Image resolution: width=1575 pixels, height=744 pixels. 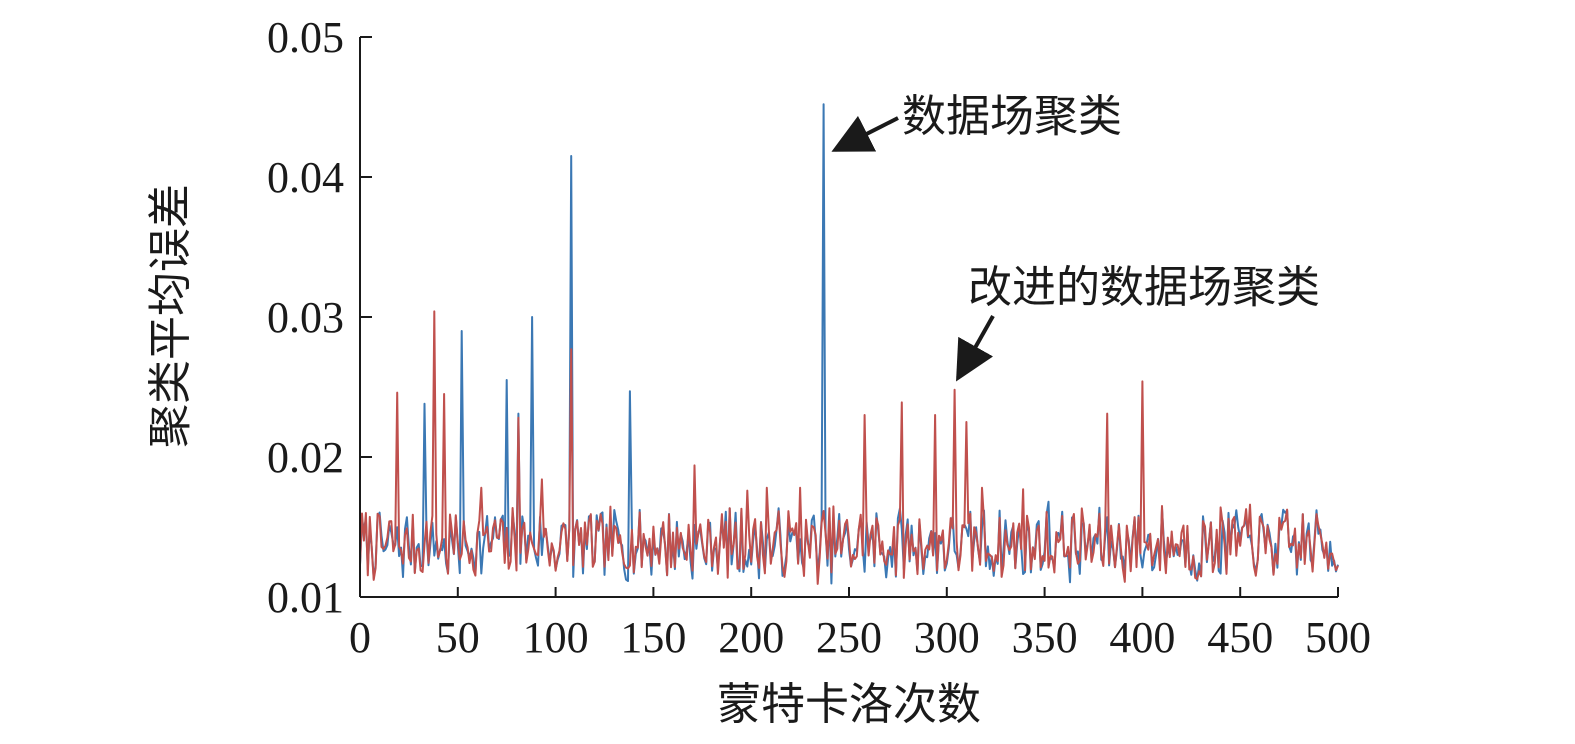 I want to click on y-tick-label: 0.05, so click(x=305, y=37).